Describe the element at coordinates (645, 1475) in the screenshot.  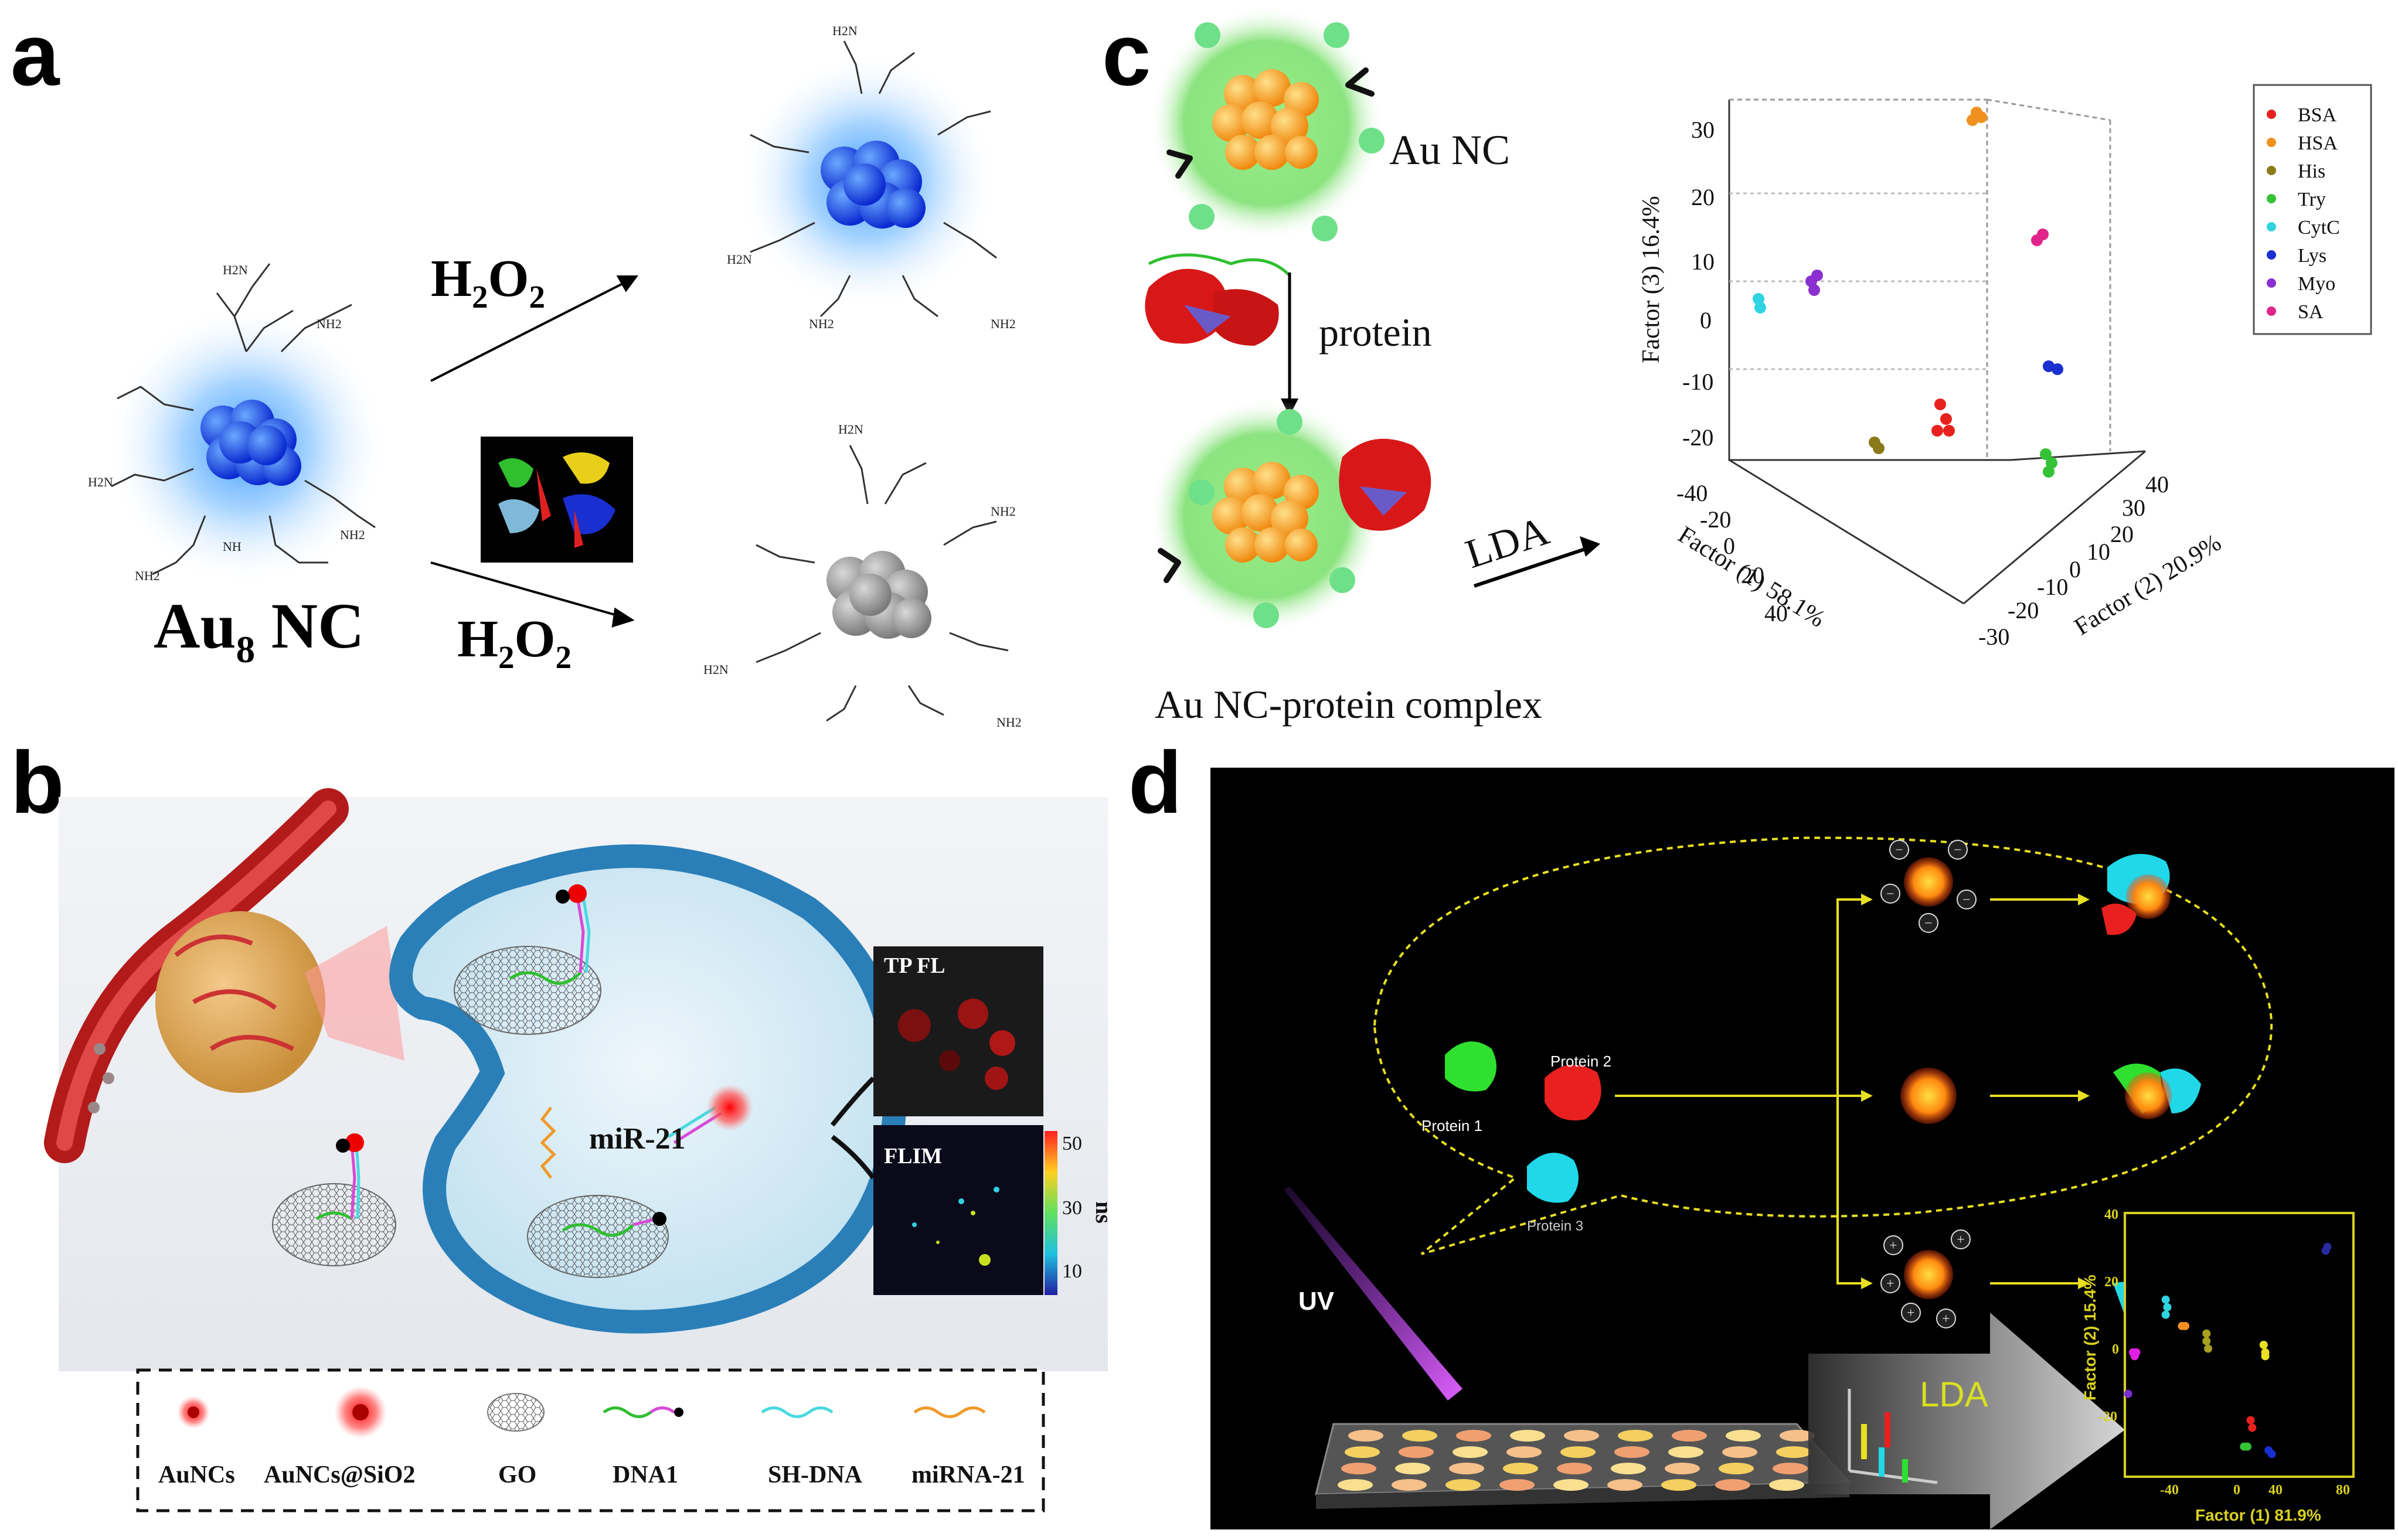
I see `legend-dna1: DNA1` at that location.